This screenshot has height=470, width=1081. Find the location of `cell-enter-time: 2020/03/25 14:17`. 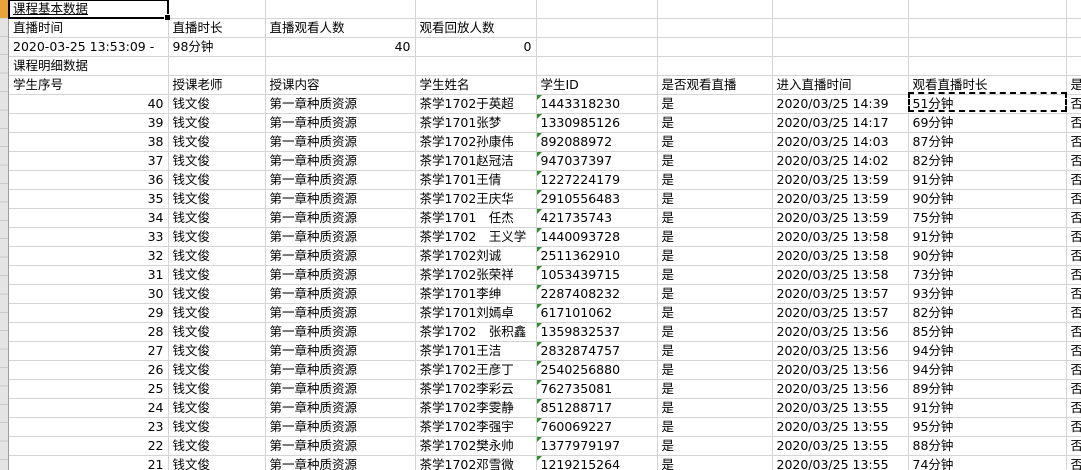

cell-enter-time: 2020/03/25 14:17 is located at coordinates (840, 123).